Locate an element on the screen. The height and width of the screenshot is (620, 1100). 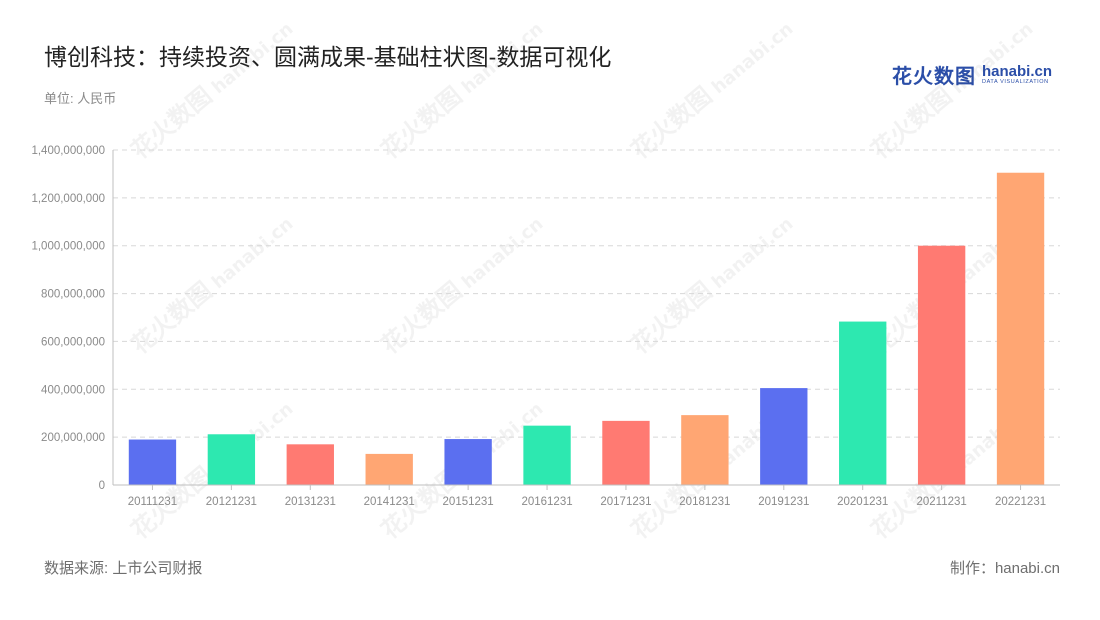
y-tick-label: 200,000,000 is located at coordinates (73, 438).